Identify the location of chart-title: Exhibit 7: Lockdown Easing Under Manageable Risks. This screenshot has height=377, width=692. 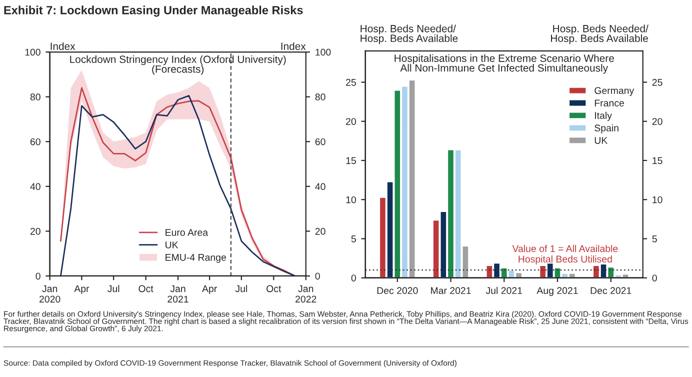
(153, 11).